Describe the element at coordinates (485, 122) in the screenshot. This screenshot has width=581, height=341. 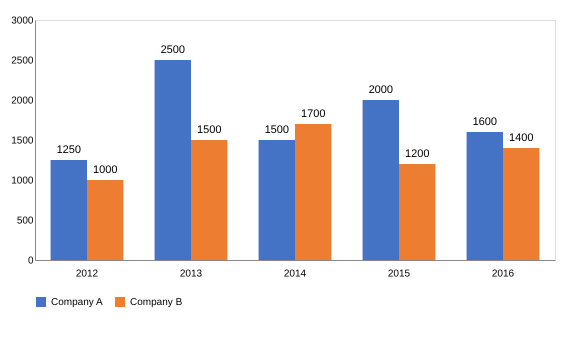
I see `data-label: 1600` at that location.